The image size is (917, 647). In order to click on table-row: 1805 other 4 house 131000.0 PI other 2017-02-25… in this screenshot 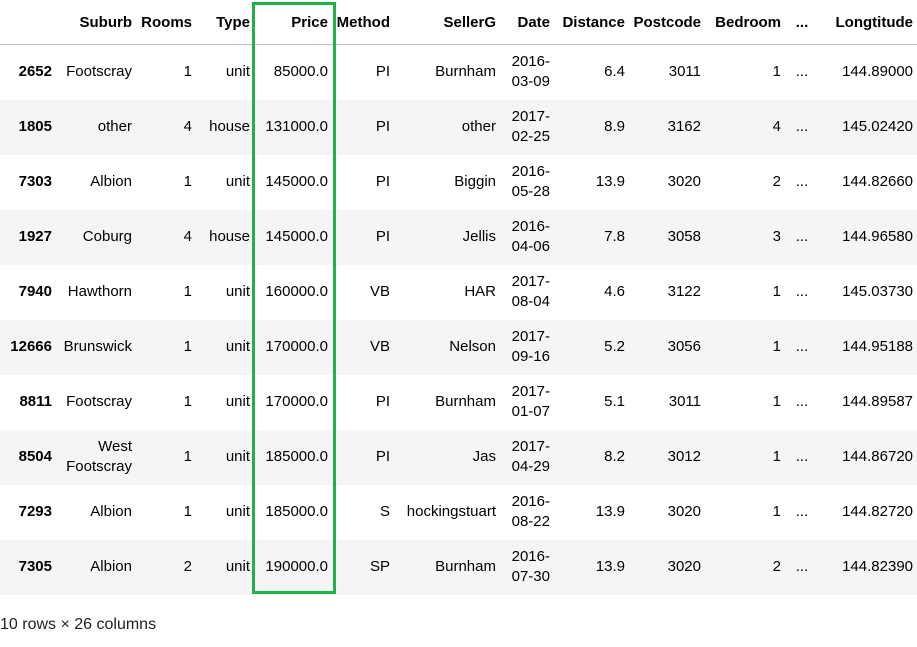, I will do `click(458, 127)`.